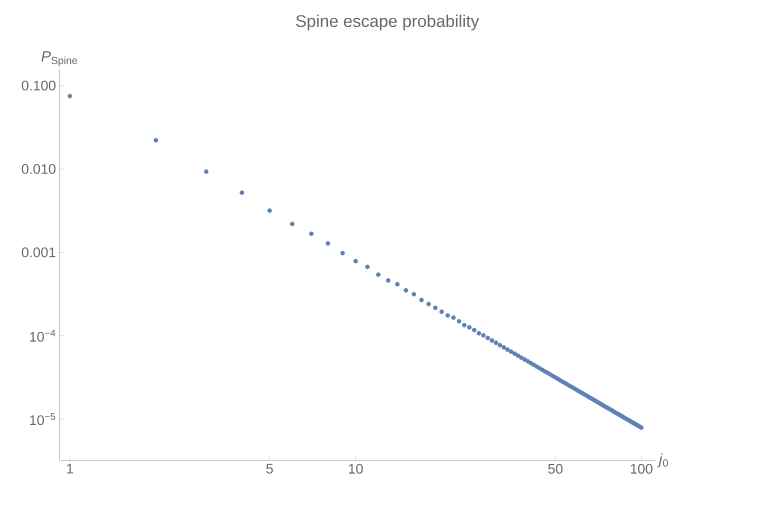 This screenshot has height=519, width=776. Describe the element at coordinates (641, 469) in the screenshot. I see `x-tick-label: 100` at that location.